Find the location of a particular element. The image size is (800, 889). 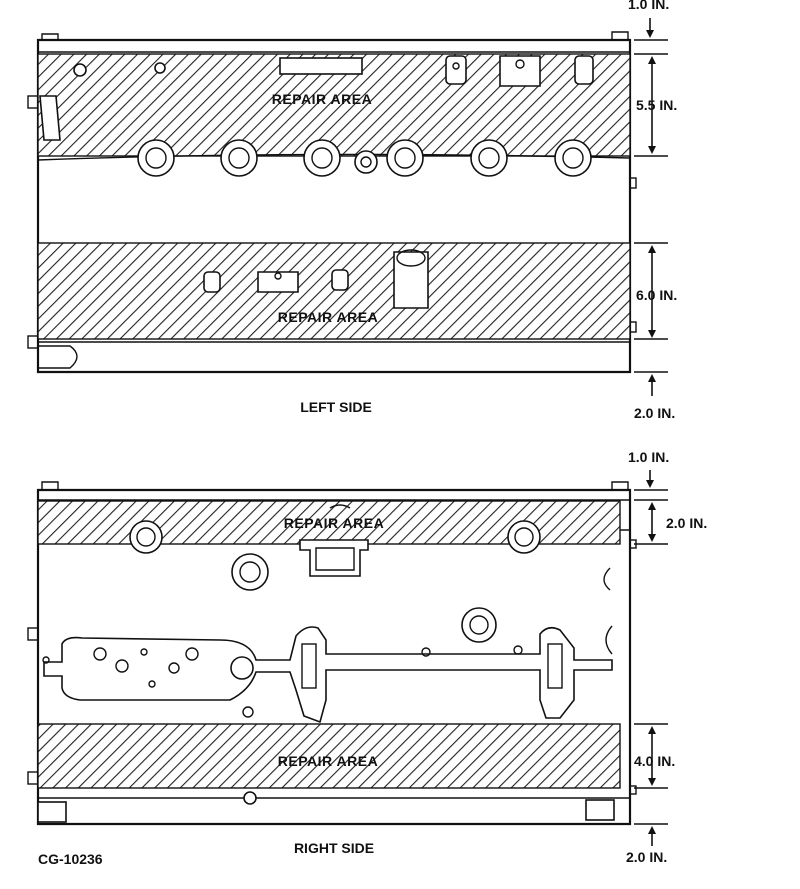

right-dimension-lines is located at coordinates (651, 658).